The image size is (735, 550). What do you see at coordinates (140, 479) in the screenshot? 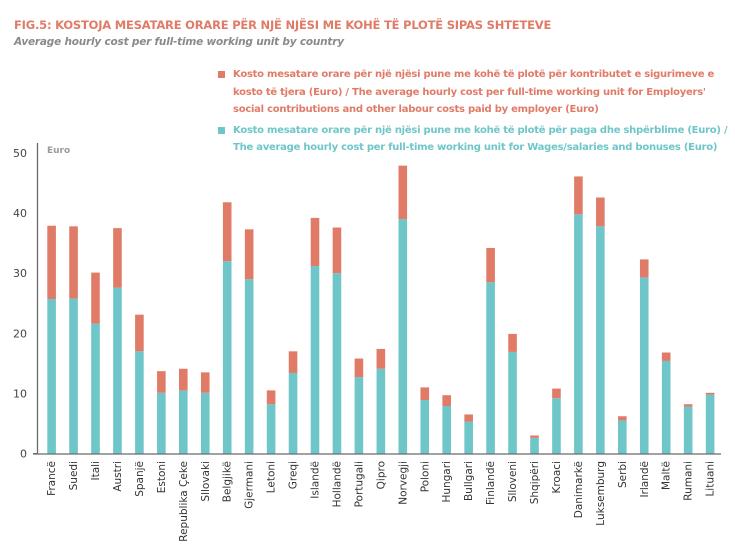
I see `x-category-label: Spanjë` at bounding box center [140, 479].